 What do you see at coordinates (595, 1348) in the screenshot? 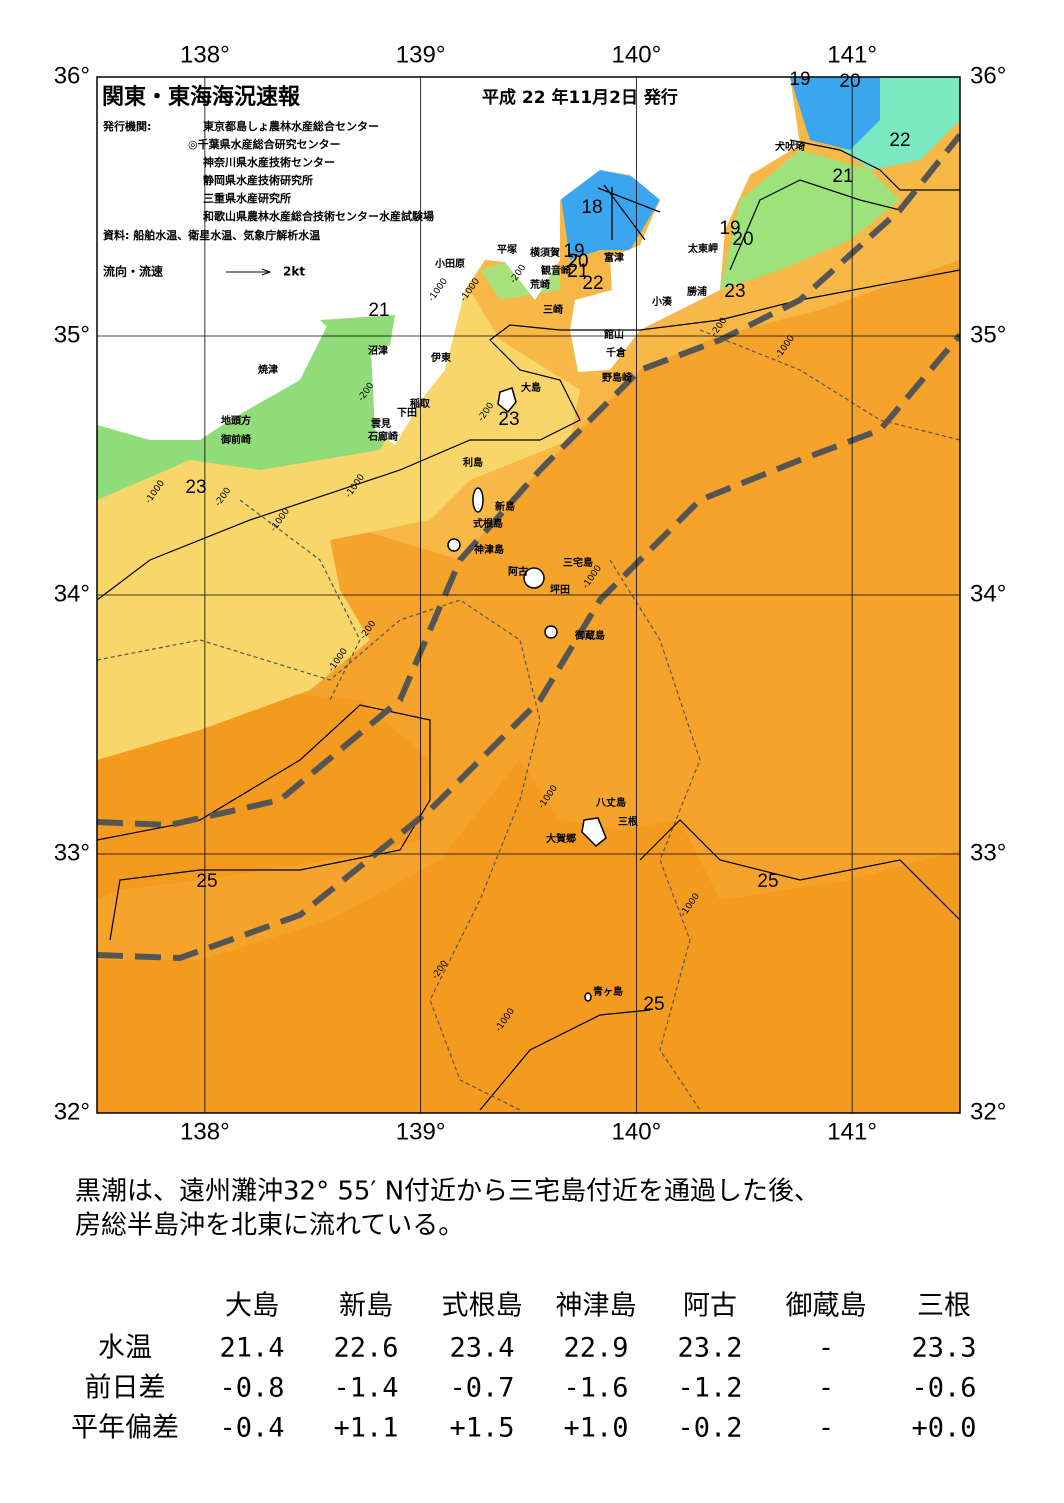
I see `table-cell: 22.9` at bounding box center [595, 1348].